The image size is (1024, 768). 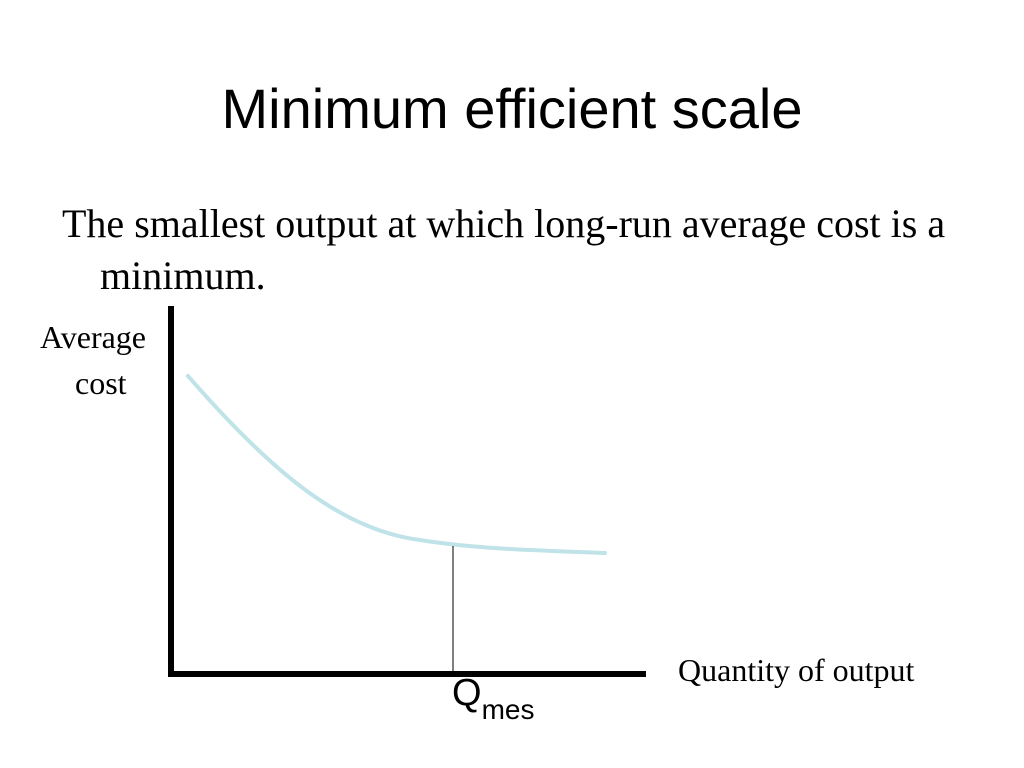 I want to click on y-axis-label-line1: Average, so click(x=93, y=337).